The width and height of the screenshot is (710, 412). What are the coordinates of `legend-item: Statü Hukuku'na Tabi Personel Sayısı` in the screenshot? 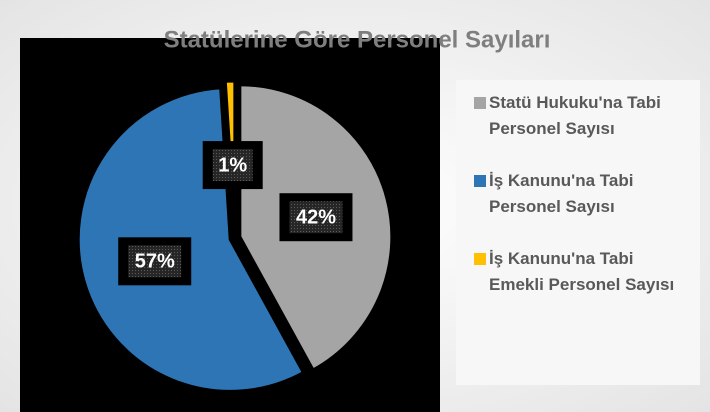 It's located at (583, 116).